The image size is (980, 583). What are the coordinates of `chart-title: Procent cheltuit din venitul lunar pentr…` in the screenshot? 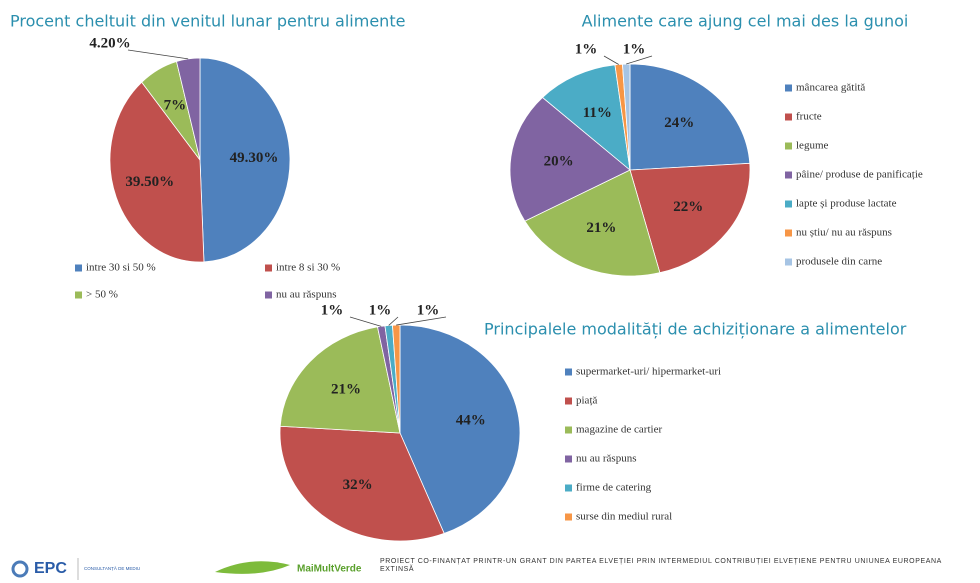 It's located at (207, 21).